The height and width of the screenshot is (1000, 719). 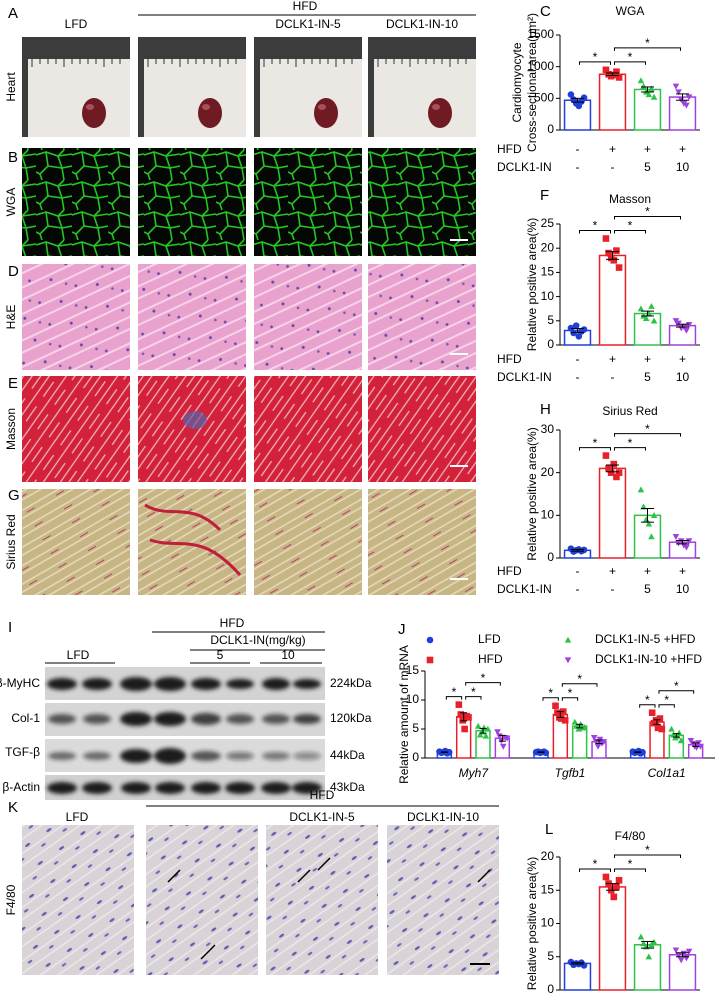 I want to click on group-label: LFD, so click(x=76, y=24).